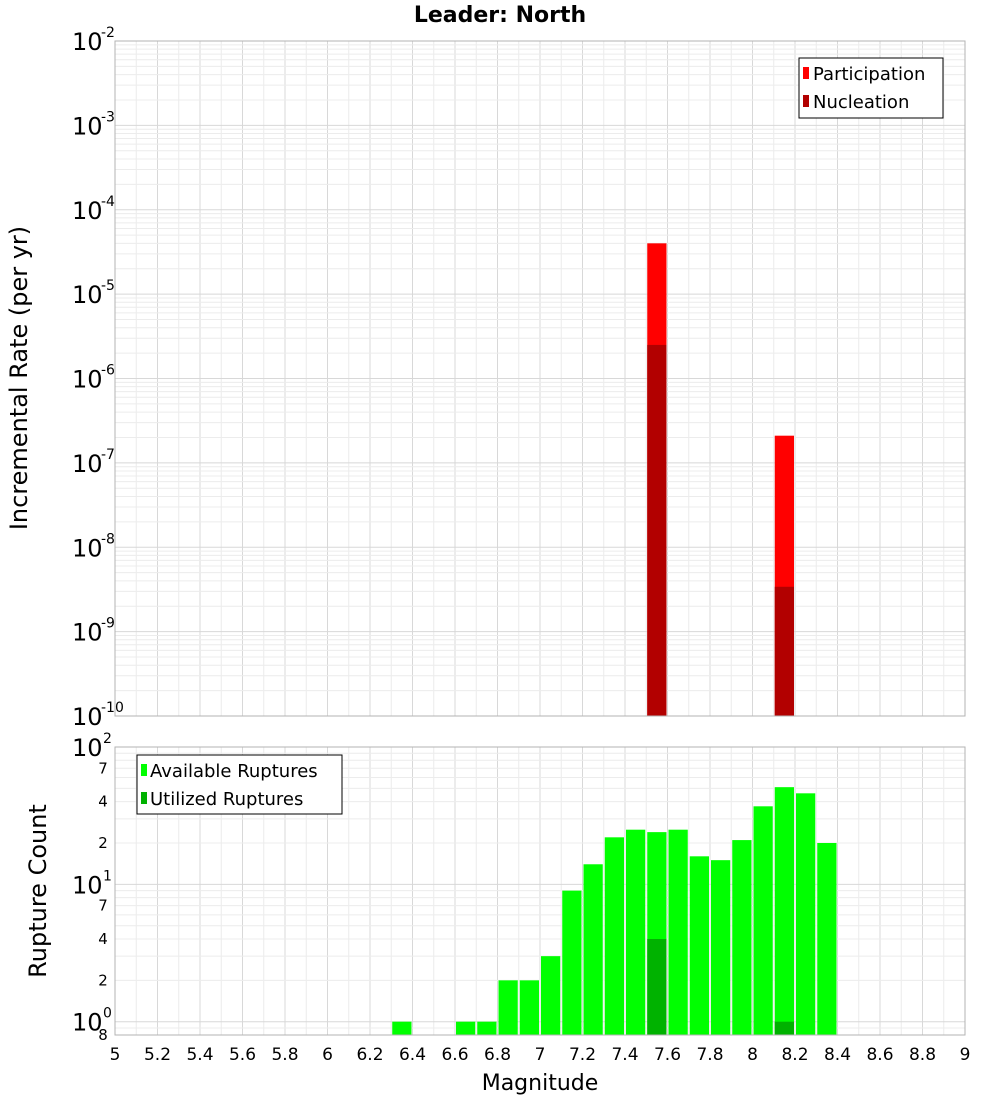 The image size is (1000, 1100). I want to click on x-tick-label: 8, so click(752, 1055).